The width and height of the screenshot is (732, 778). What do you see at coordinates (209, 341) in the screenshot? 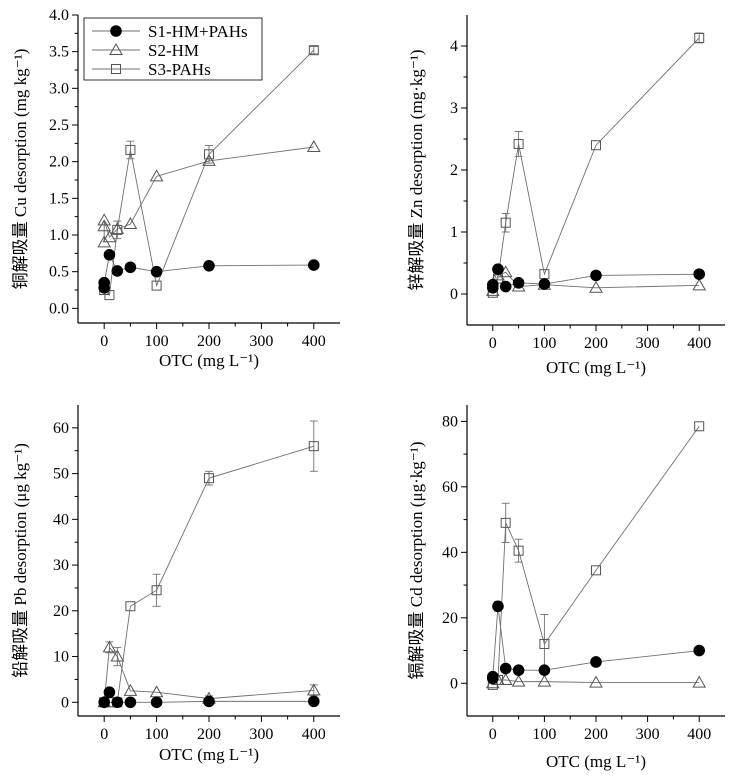
I see `x-tick-label: 200` at bounding box center [209, 341].